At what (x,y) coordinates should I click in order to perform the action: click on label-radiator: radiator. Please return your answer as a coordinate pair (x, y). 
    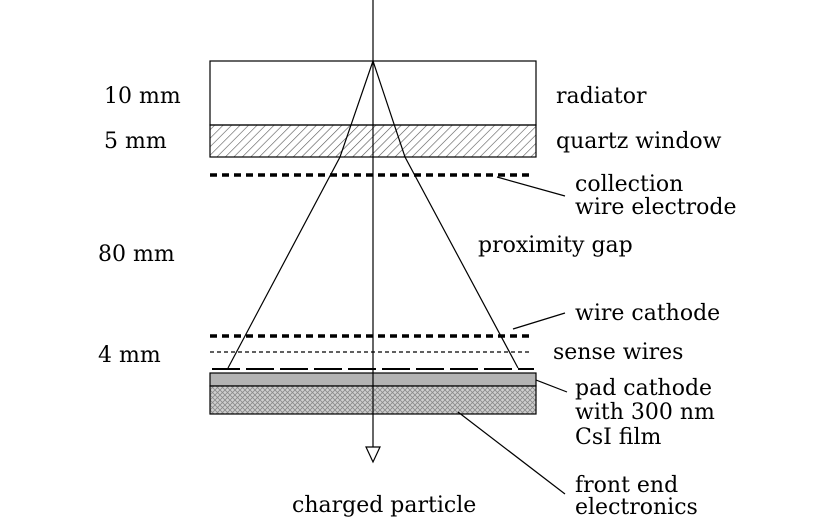
    Looking at the image, I should click on (601, 96).